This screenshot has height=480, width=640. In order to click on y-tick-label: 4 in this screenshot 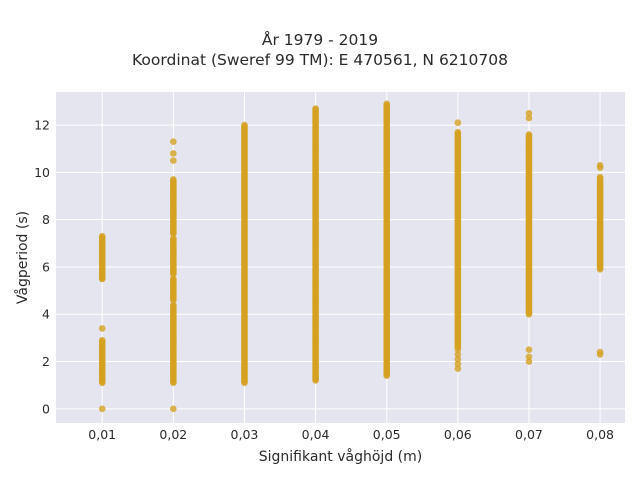, I will do `click(46, 314)`.